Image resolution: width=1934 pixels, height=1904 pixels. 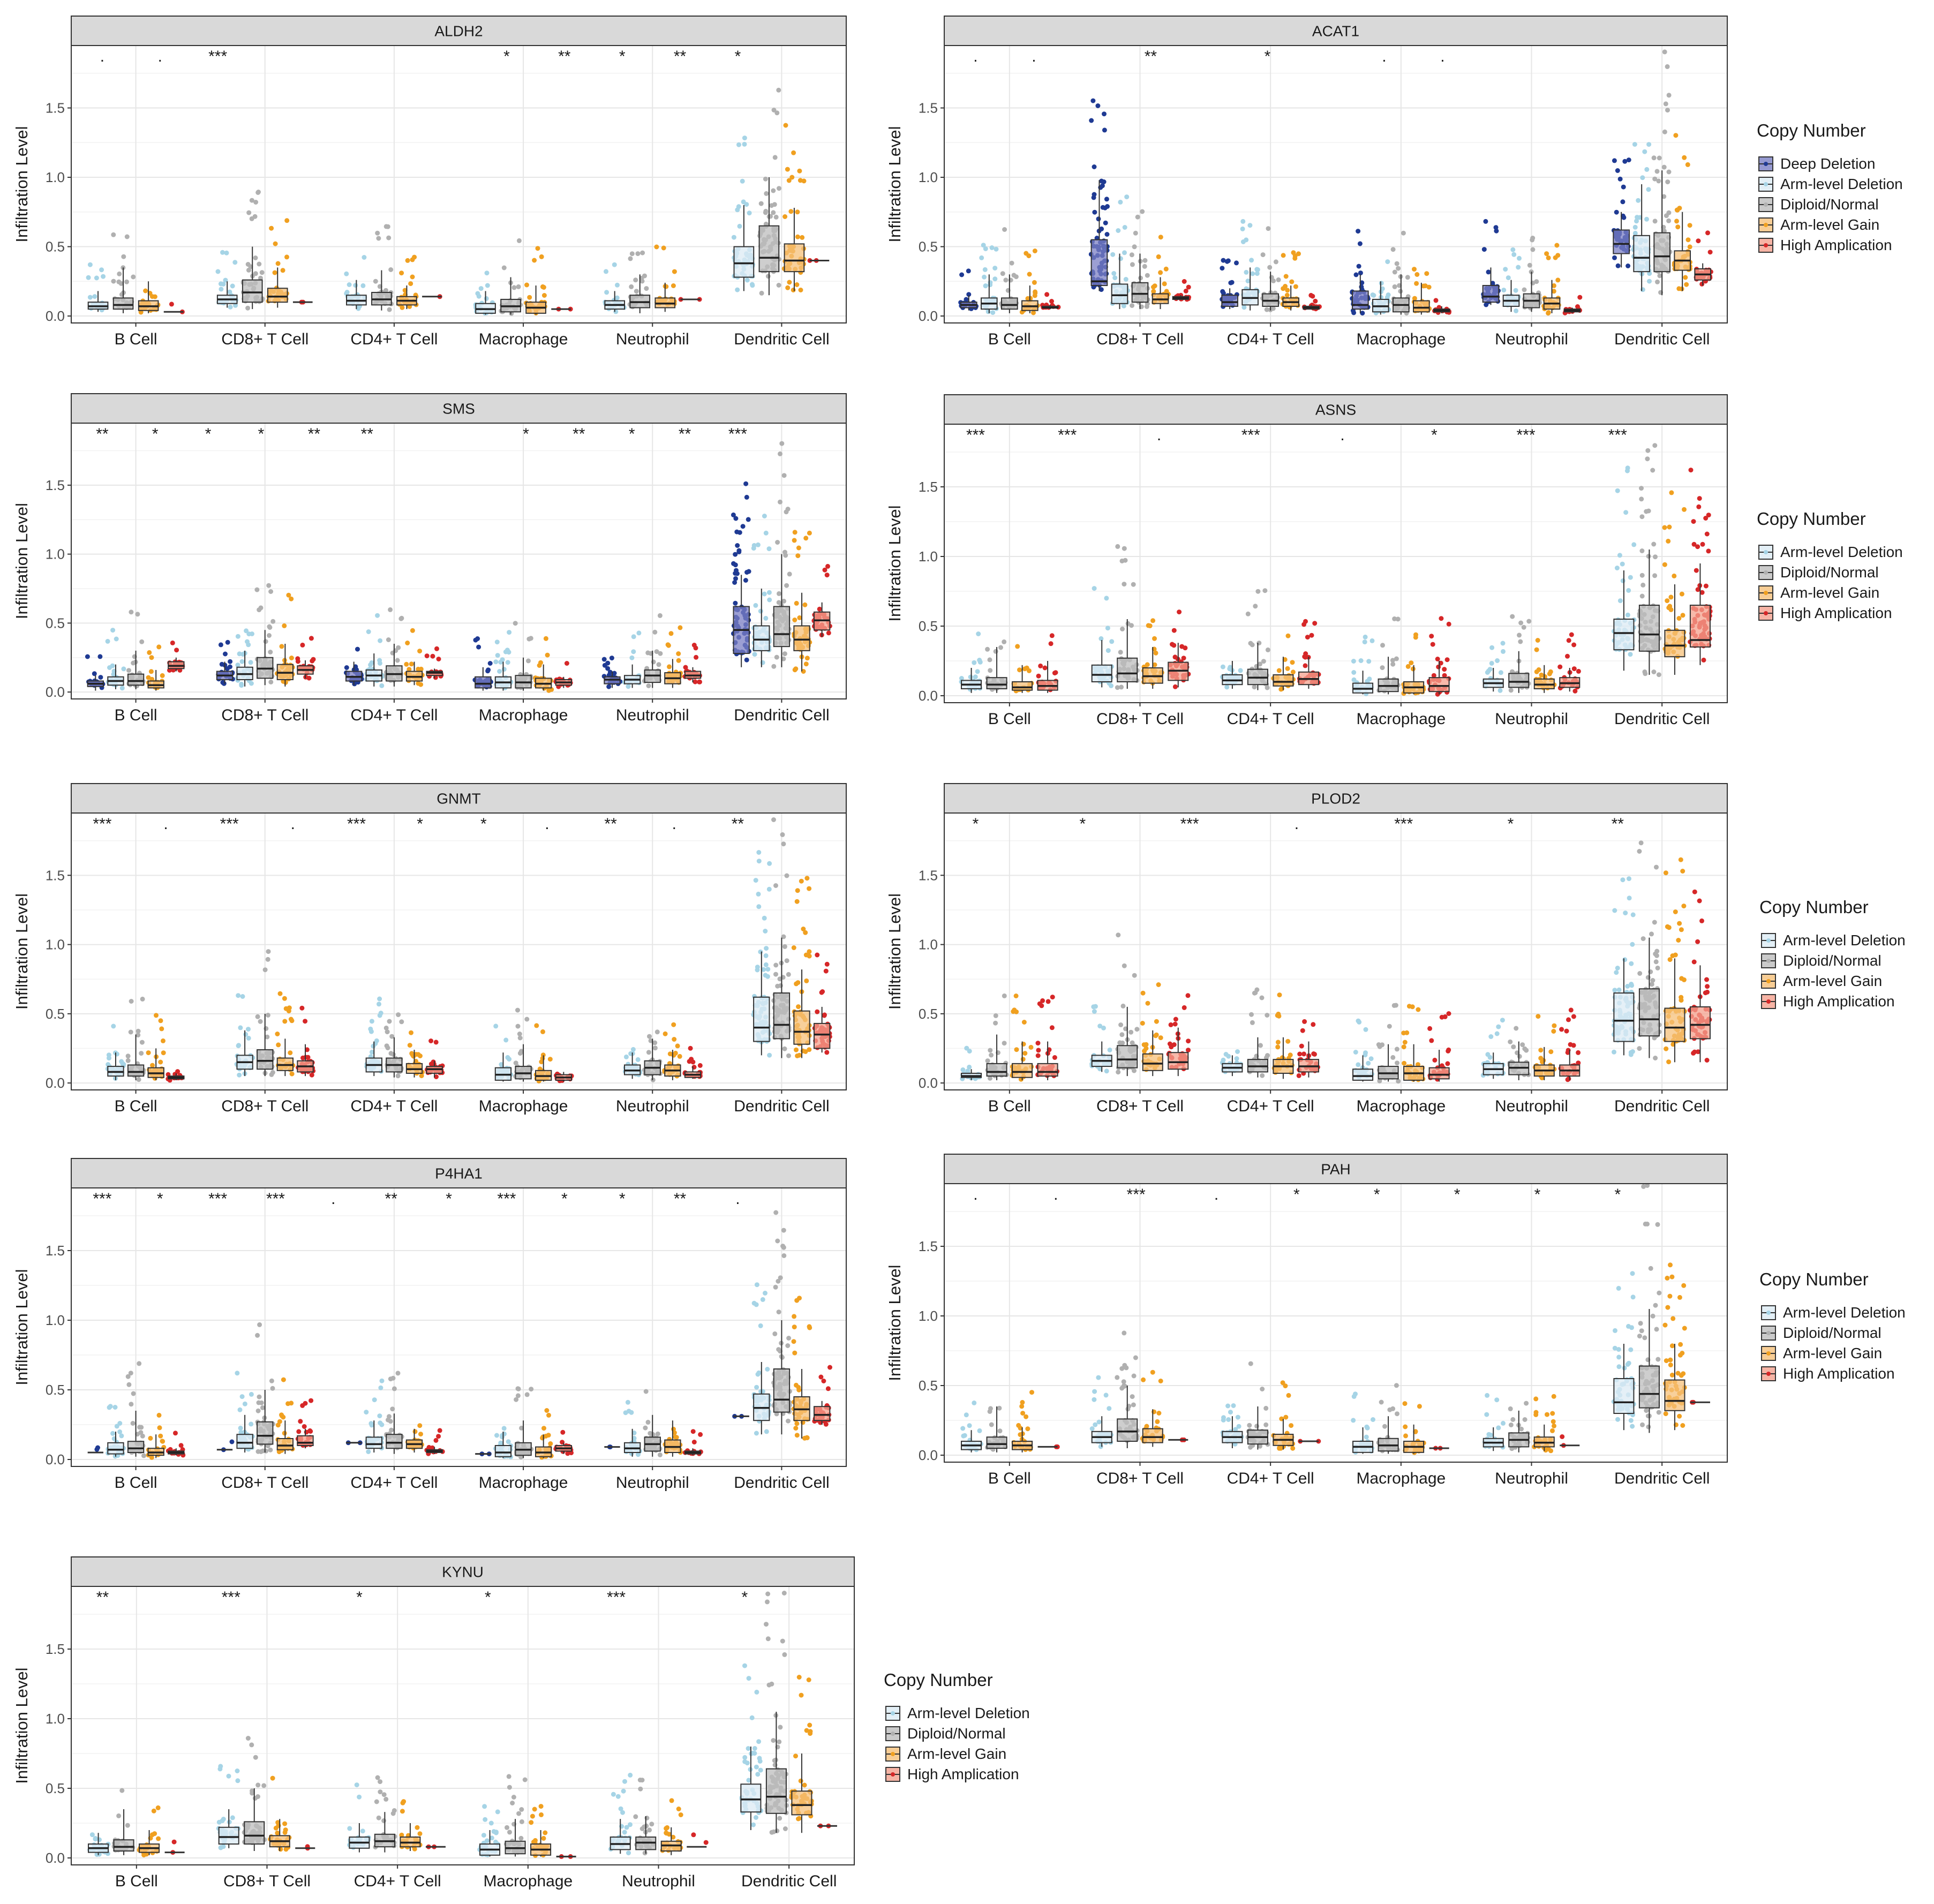 I want to click on x-tick-label: Dendritic Cell, so click(x=781, y=1106).